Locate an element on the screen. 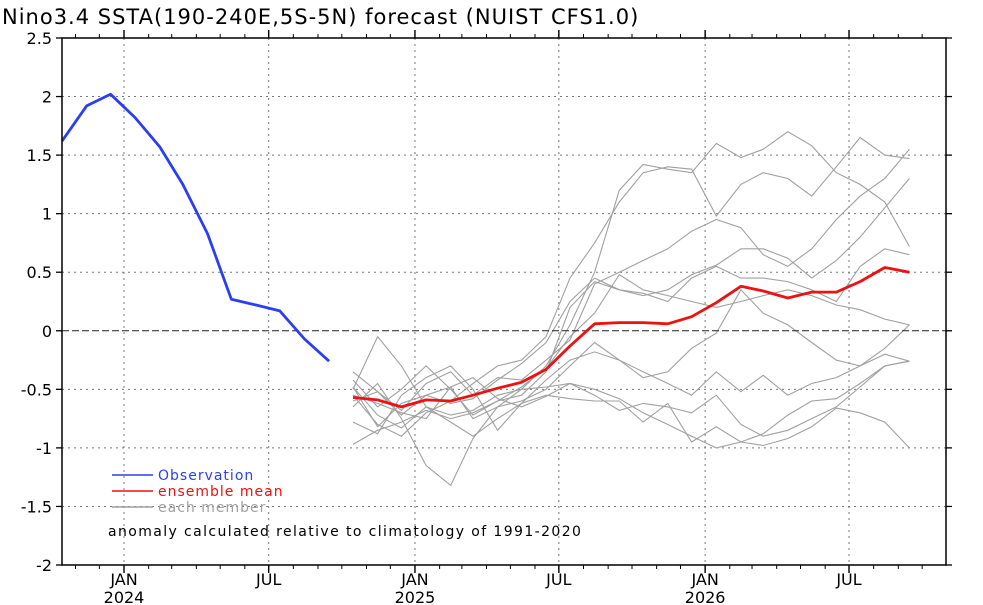  ensemble-mean-line-group is located at coordinates (631, 337).